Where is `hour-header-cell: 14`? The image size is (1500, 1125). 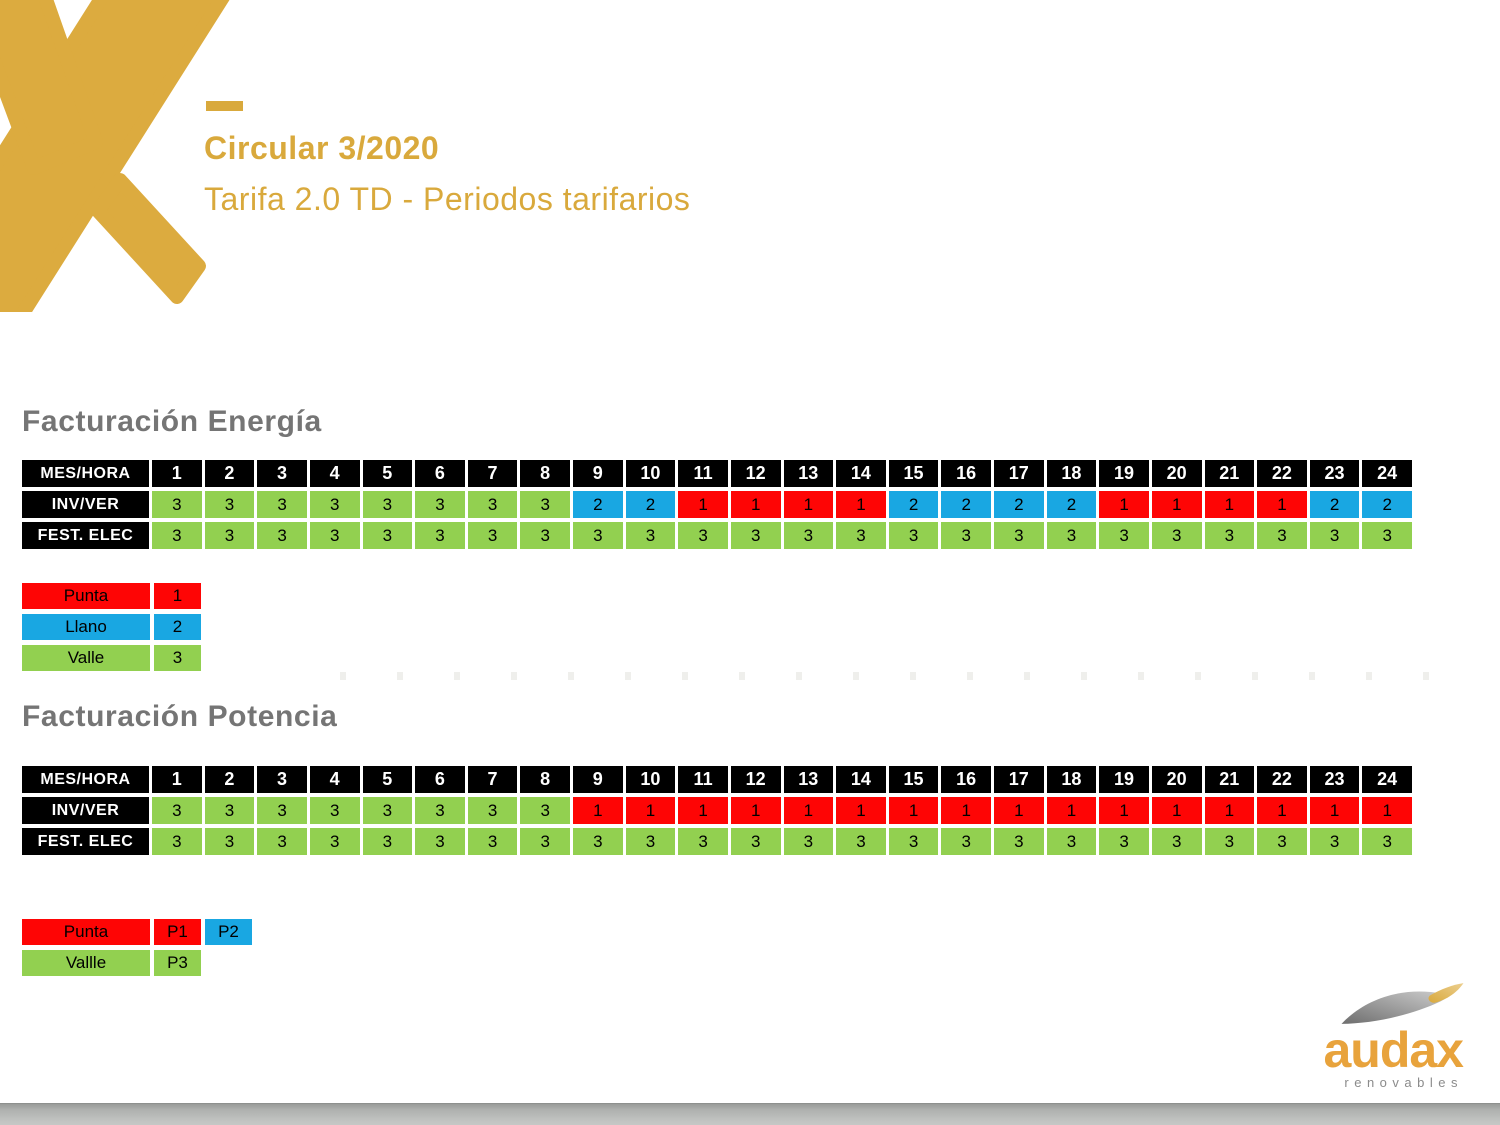
hour-header-cell: 14 is located at coordinates (861, 473).